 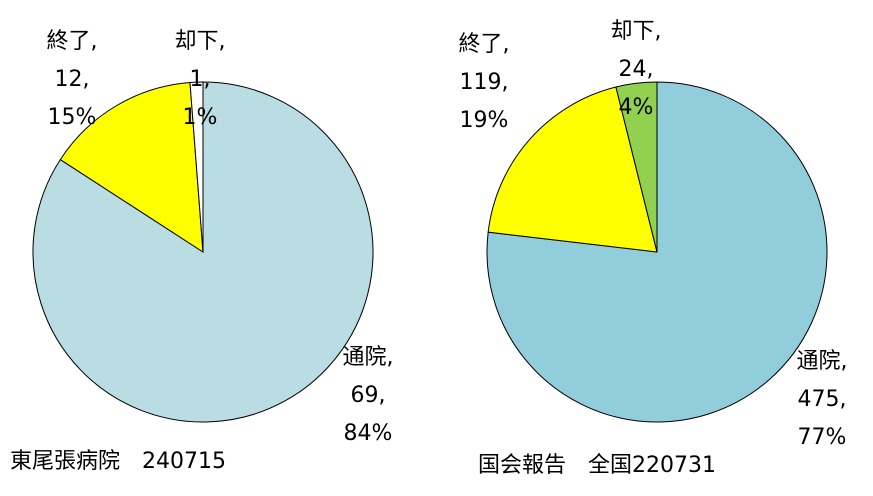 What do you see at coordinates (368, 433) in the screenshot?
I see `data-label-percent: 84%` at bounding box center [368, 433].